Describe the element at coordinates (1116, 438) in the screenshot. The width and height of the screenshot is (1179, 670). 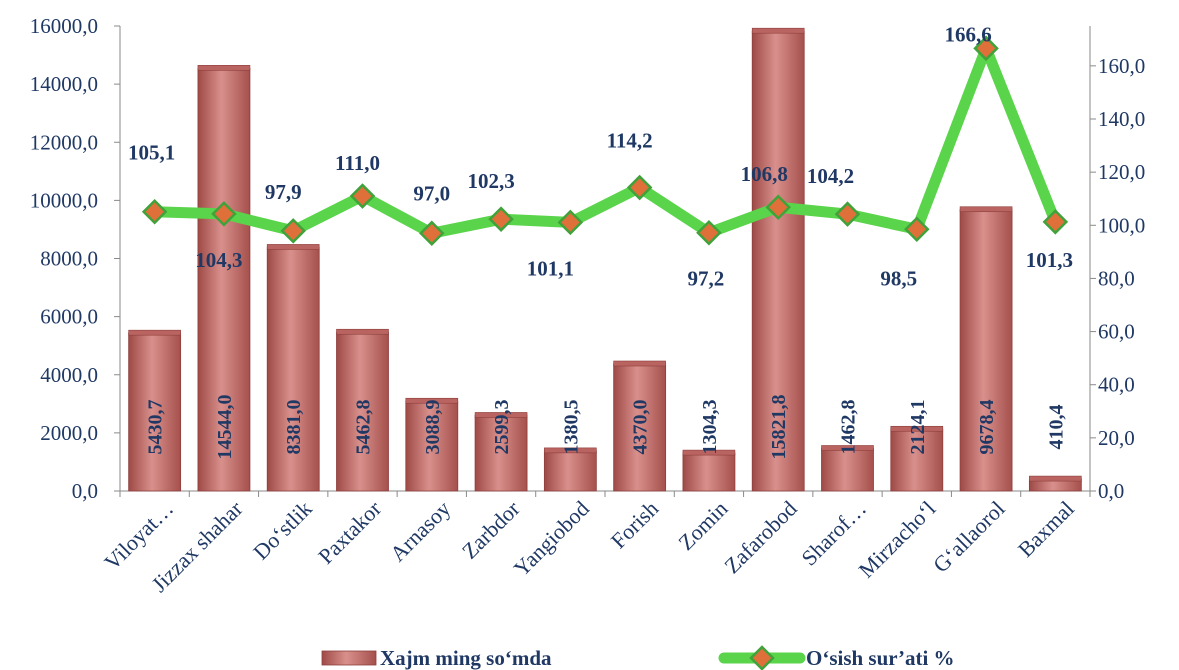
I see `right-axis-tick-label: 20,0` at that location.